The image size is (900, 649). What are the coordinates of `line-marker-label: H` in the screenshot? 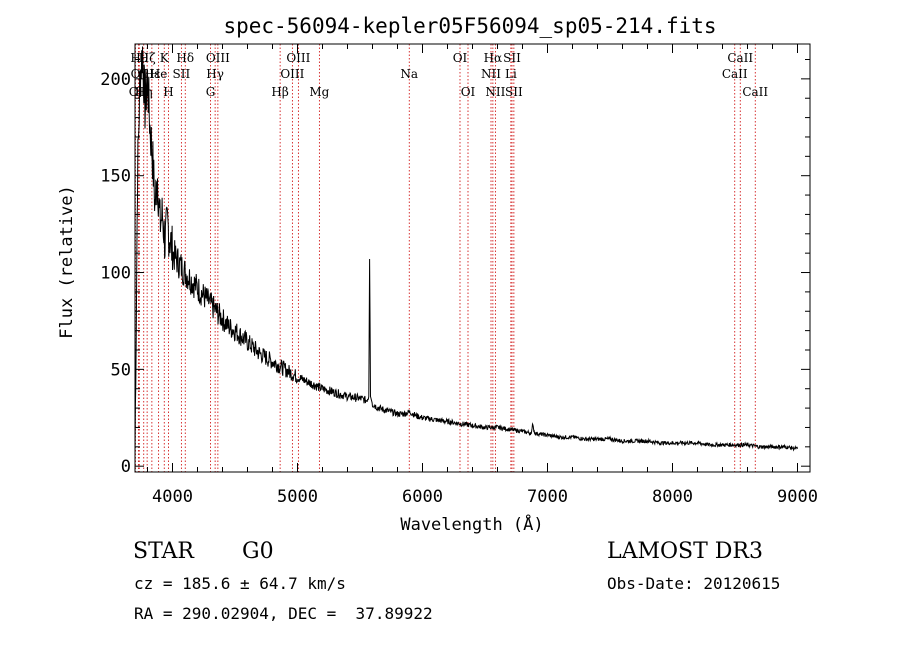 It's located at (168, 92).